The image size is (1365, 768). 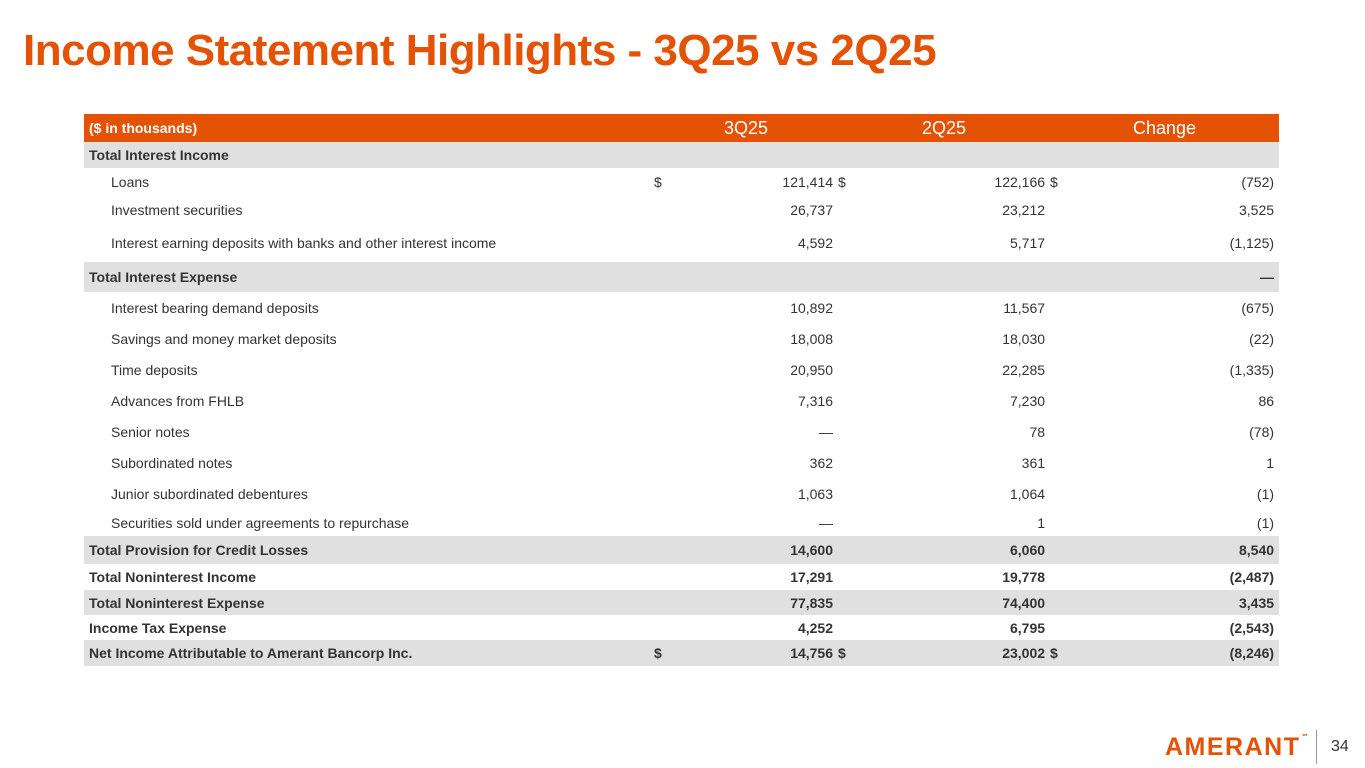 I want to click on row-label: Total Provision for Credit Losses, so click(x=369, y=550).